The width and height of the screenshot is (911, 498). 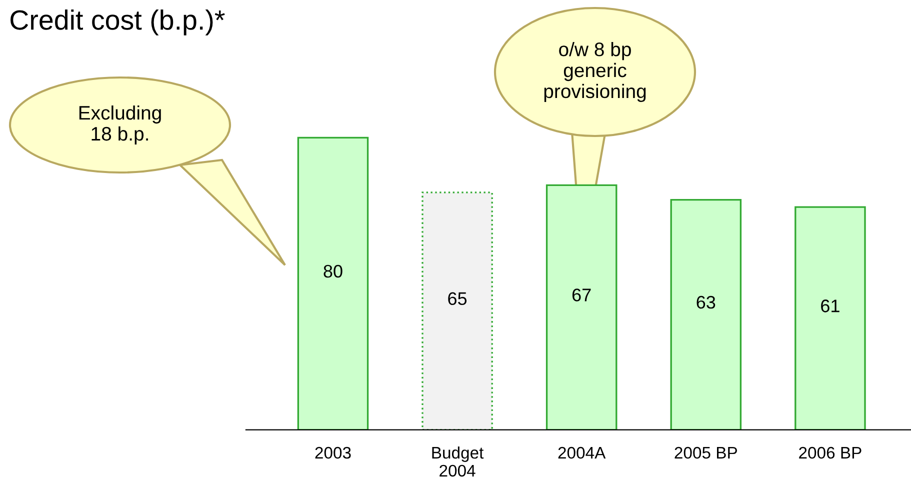 What do you see at coordinates (457, 299) in the screenshot?
I see `data-label: 65` at bounding box center [457, 299].